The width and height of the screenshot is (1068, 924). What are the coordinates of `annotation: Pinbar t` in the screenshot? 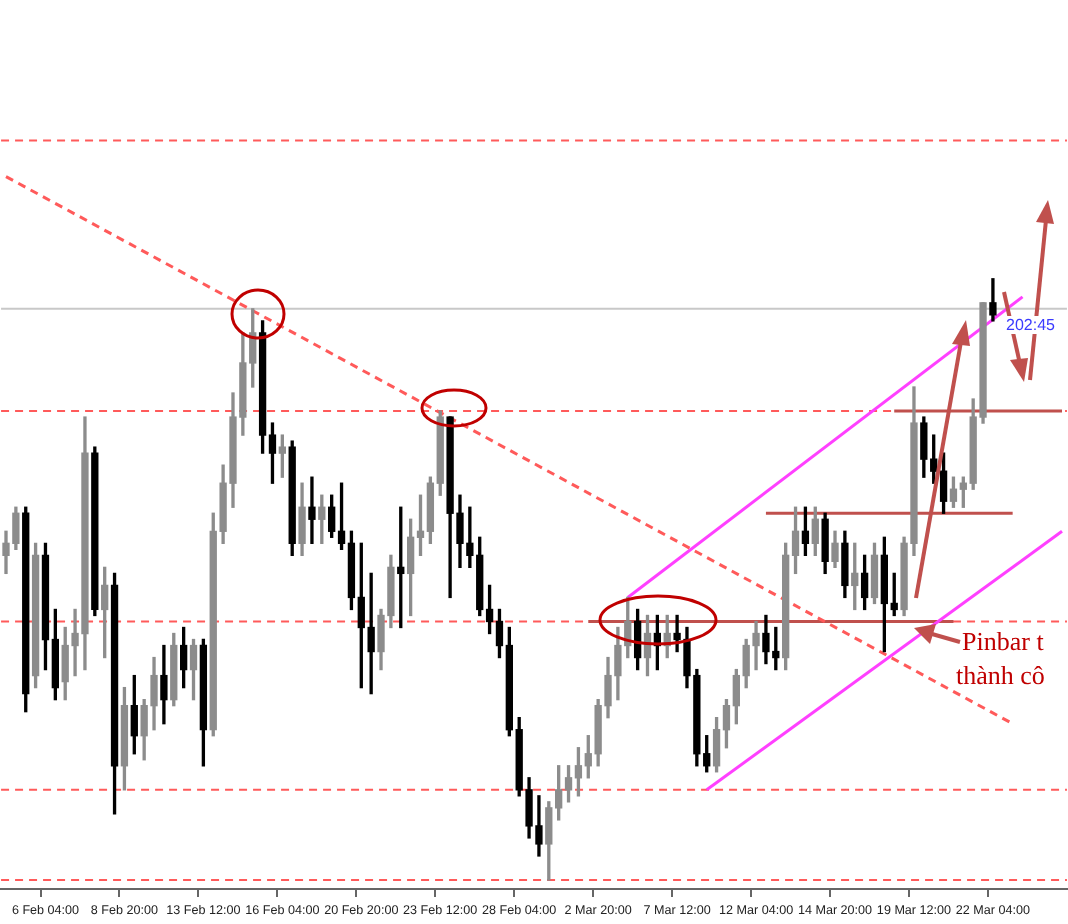 It's located at (1003, 642).